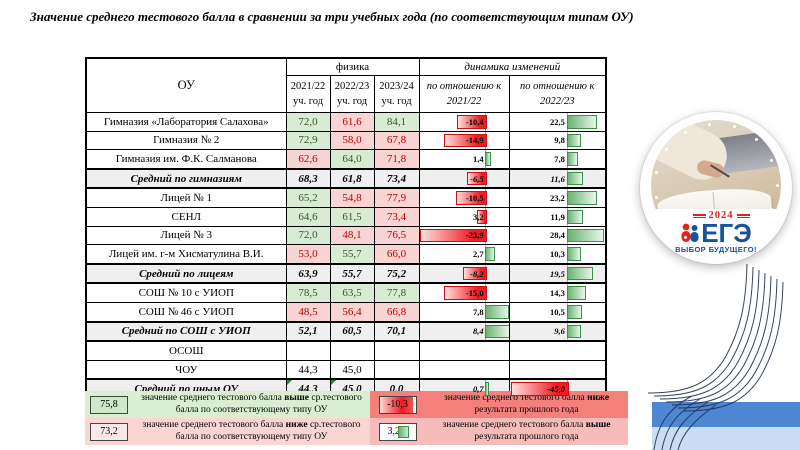 This screenshot has height=450, width=800. I want to click on score-cell: 77,8, so click(396, 292).